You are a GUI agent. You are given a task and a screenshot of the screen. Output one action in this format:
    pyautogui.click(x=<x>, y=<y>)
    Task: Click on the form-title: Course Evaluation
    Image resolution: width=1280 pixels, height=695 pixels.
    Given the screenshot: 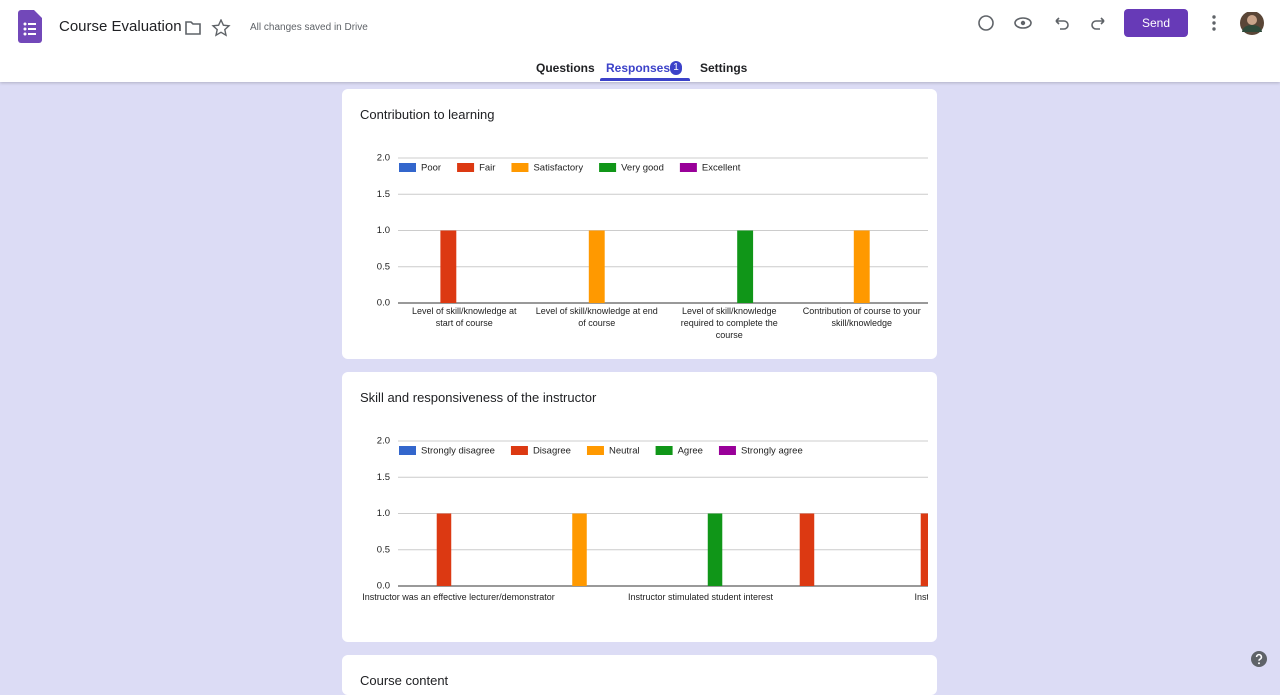 What is the action you would take?
    pyautogui.click(x=120, y=26)
    